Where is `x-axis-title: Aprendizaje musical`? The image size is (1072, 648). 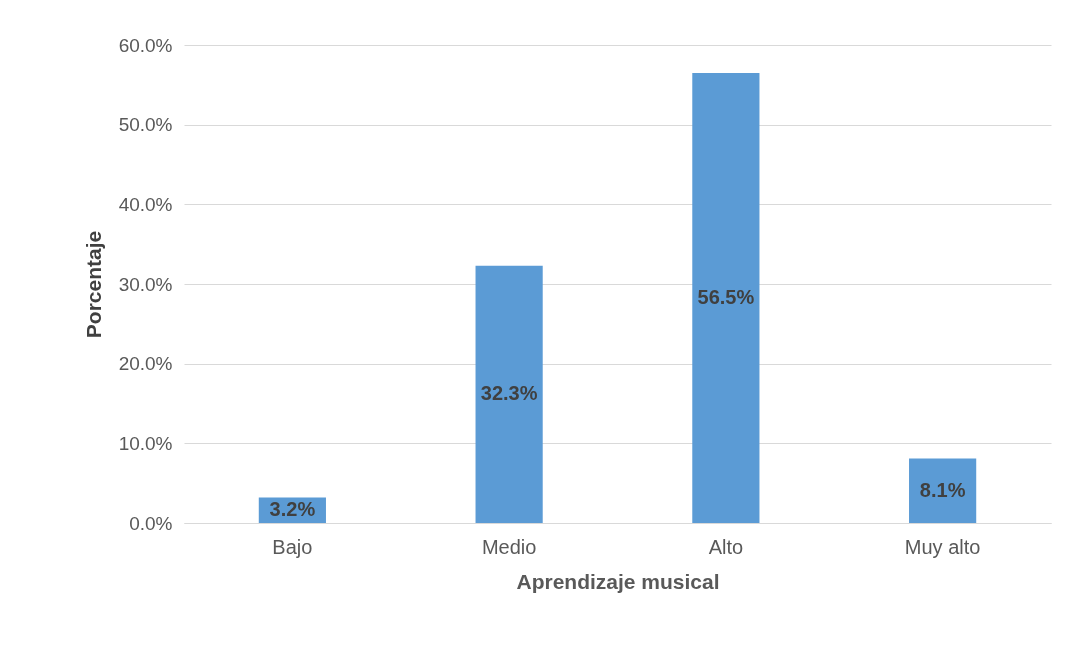
x-axis-title: Aprendizaje musical is located at coordinates (618, 581).